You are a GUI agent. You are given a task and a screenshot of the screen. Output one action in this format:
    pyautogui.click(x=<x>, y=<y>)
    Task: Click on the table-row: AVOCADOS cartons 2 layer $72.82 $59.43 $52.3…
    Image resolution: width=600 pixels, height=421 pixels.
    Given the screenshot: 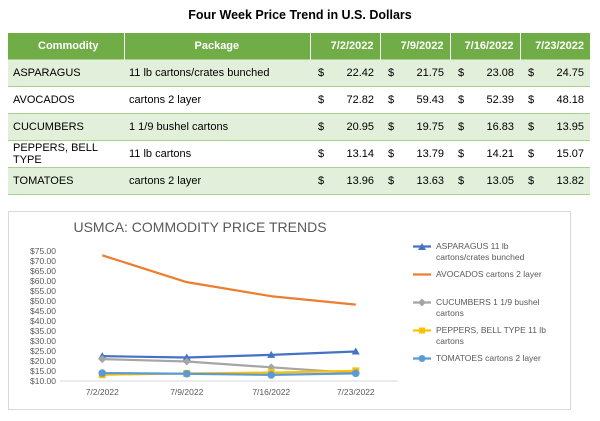 What is the action you would take?
    pyautogui.click(x=299, y=100)
    